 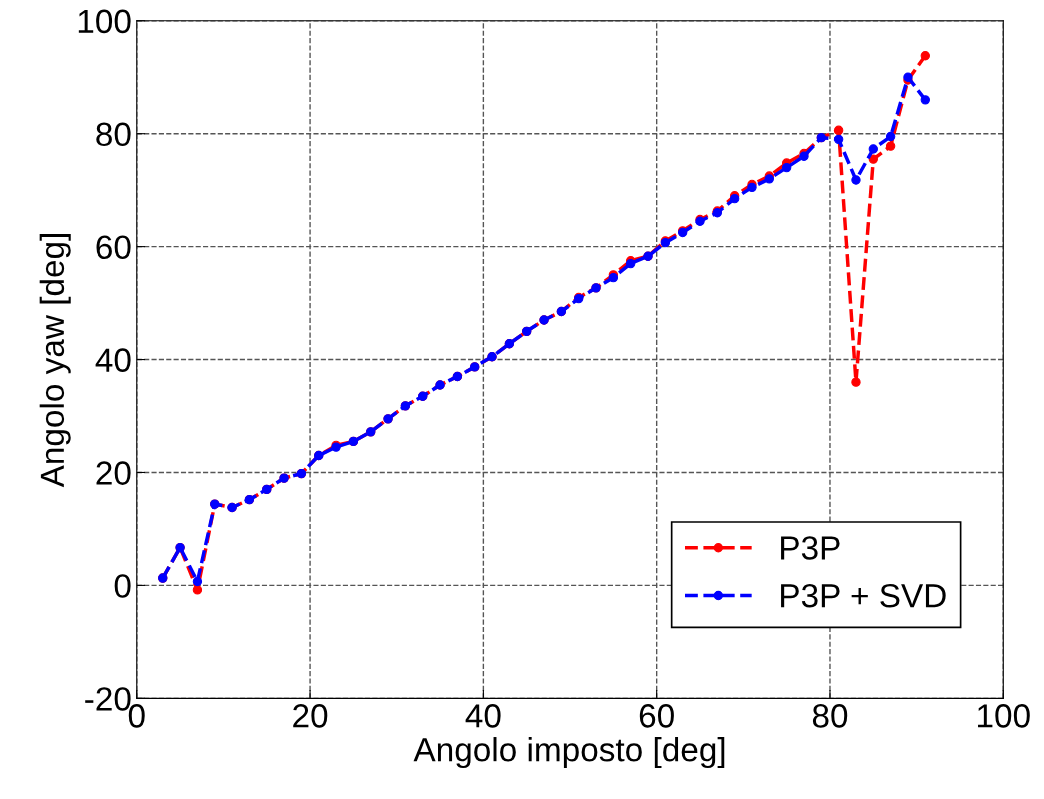 What do you see at coordinates (810, 548) in the screenshot?
I see `legend-label: P3P` at bounding box center [810, 548].